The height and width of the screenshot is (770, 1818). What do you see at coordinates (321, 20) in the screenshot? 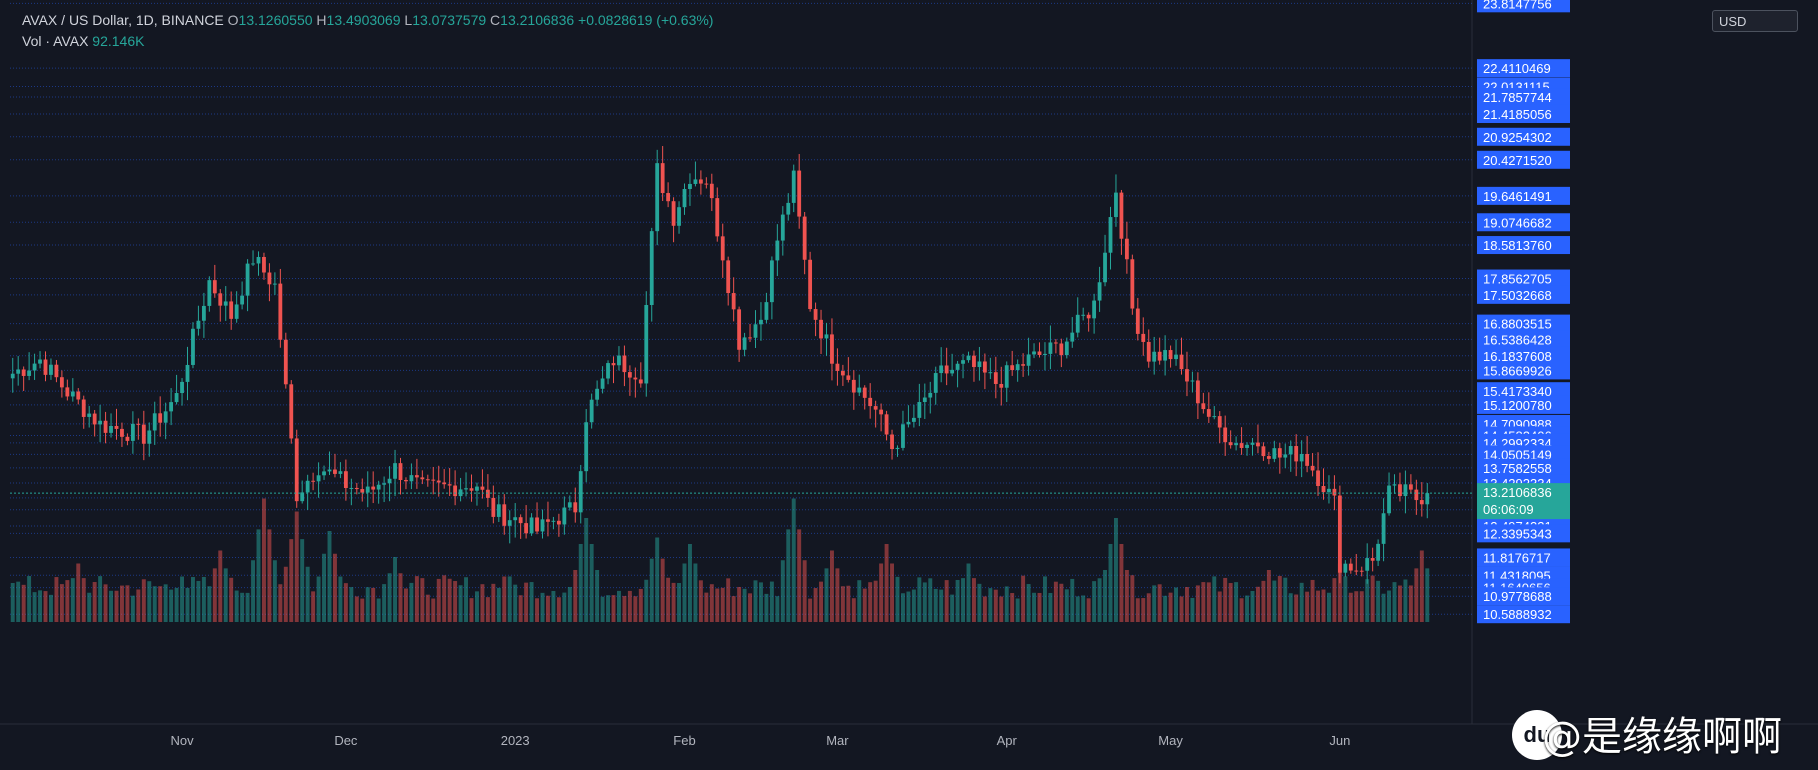
I see `high-label: H` at bounding box center [321, 20].